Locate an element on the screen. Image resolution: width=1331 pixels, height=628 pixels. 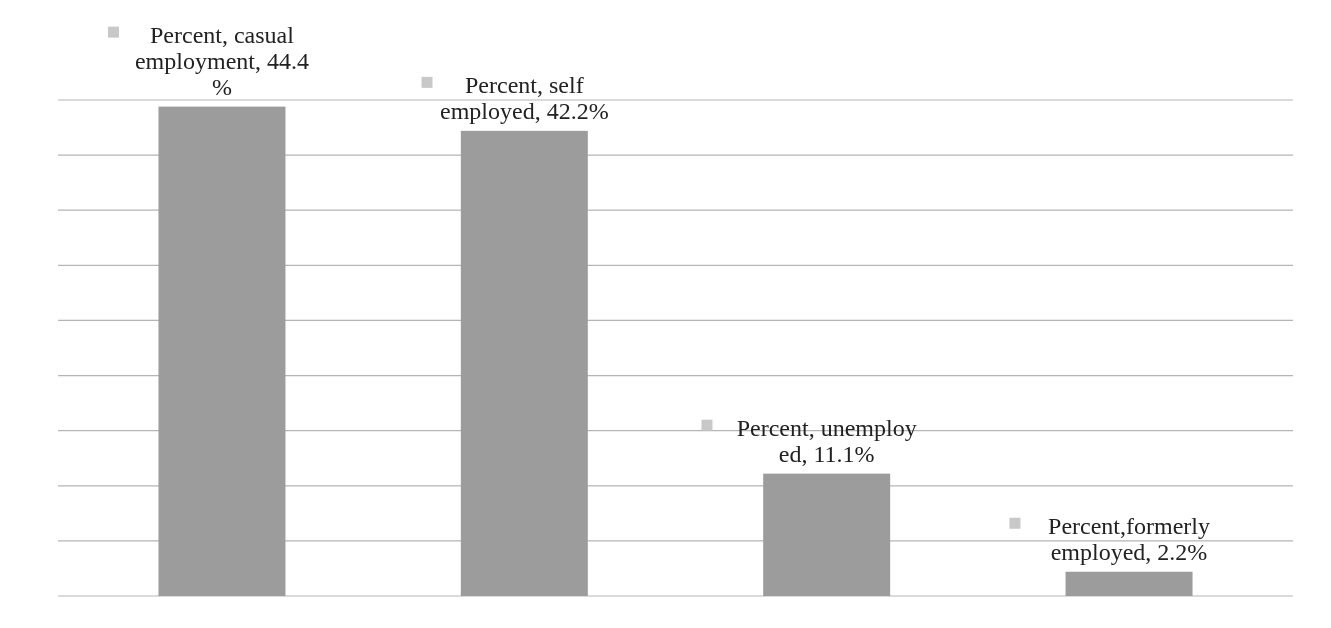
data-label: Percent, self employed, 42.2% is located at coordinates (524, 97).